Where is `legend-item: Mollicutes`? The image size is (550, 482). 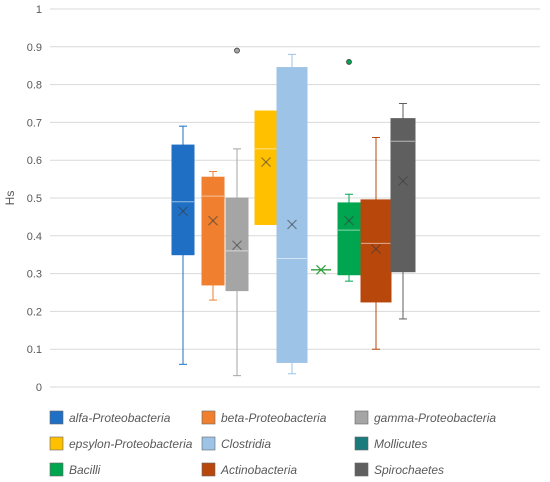
legend-item: Mollicutes is located at coordinates (390, 443).